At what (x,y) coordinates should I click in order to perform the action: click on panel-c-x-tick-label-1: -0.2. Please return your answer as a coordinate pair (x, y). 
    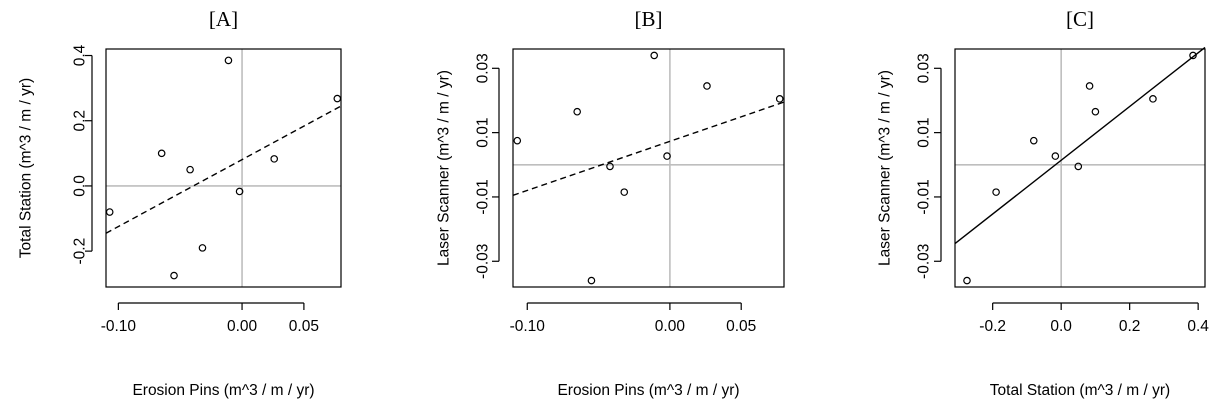
    Looking at the image, I should click on (992, 326).